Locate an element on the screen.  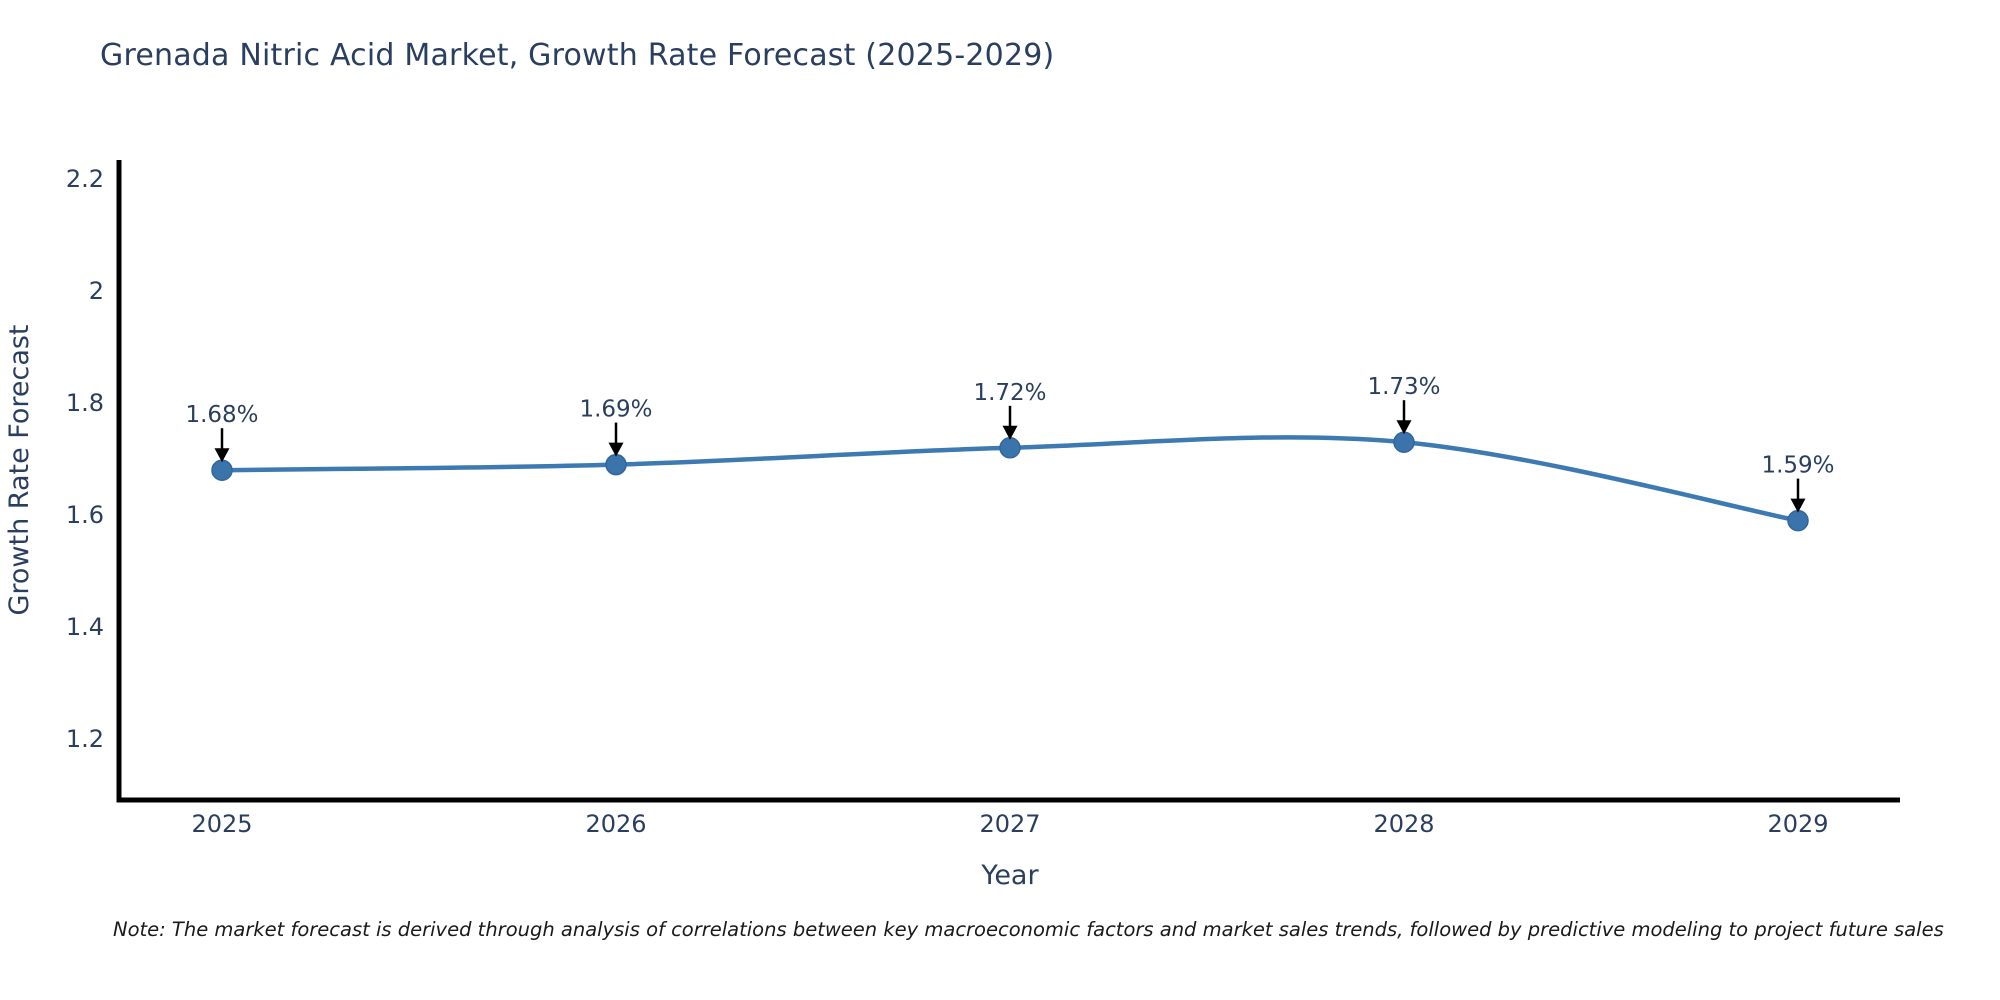
y-tick-label: 2.2 is located at coordinates (85, 179).